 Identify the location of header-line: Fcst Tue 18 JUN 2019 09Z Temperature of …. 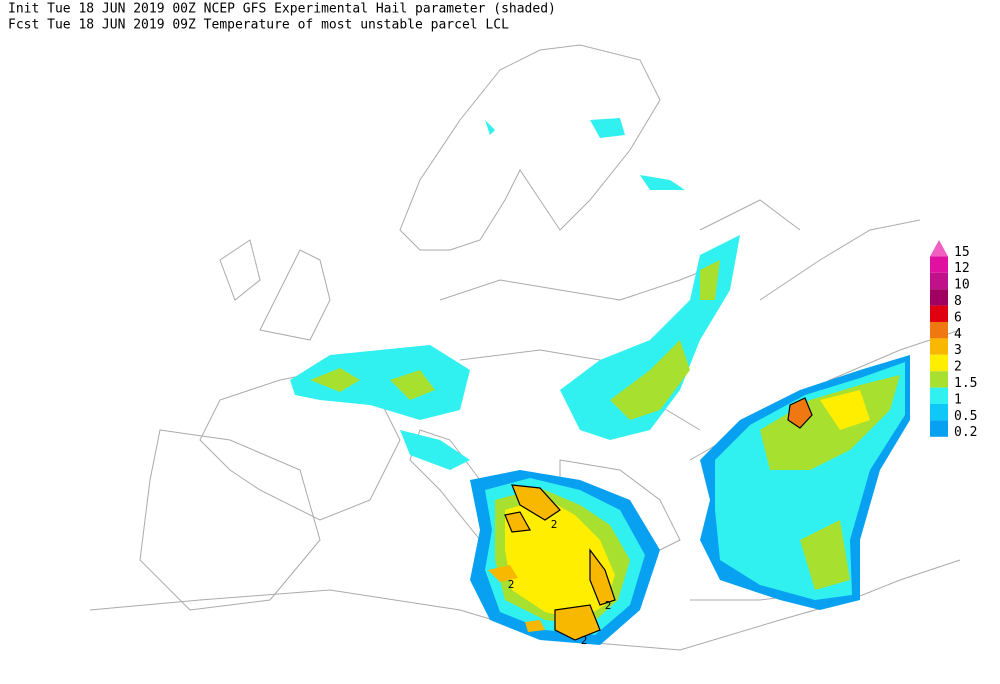
(258, 25).